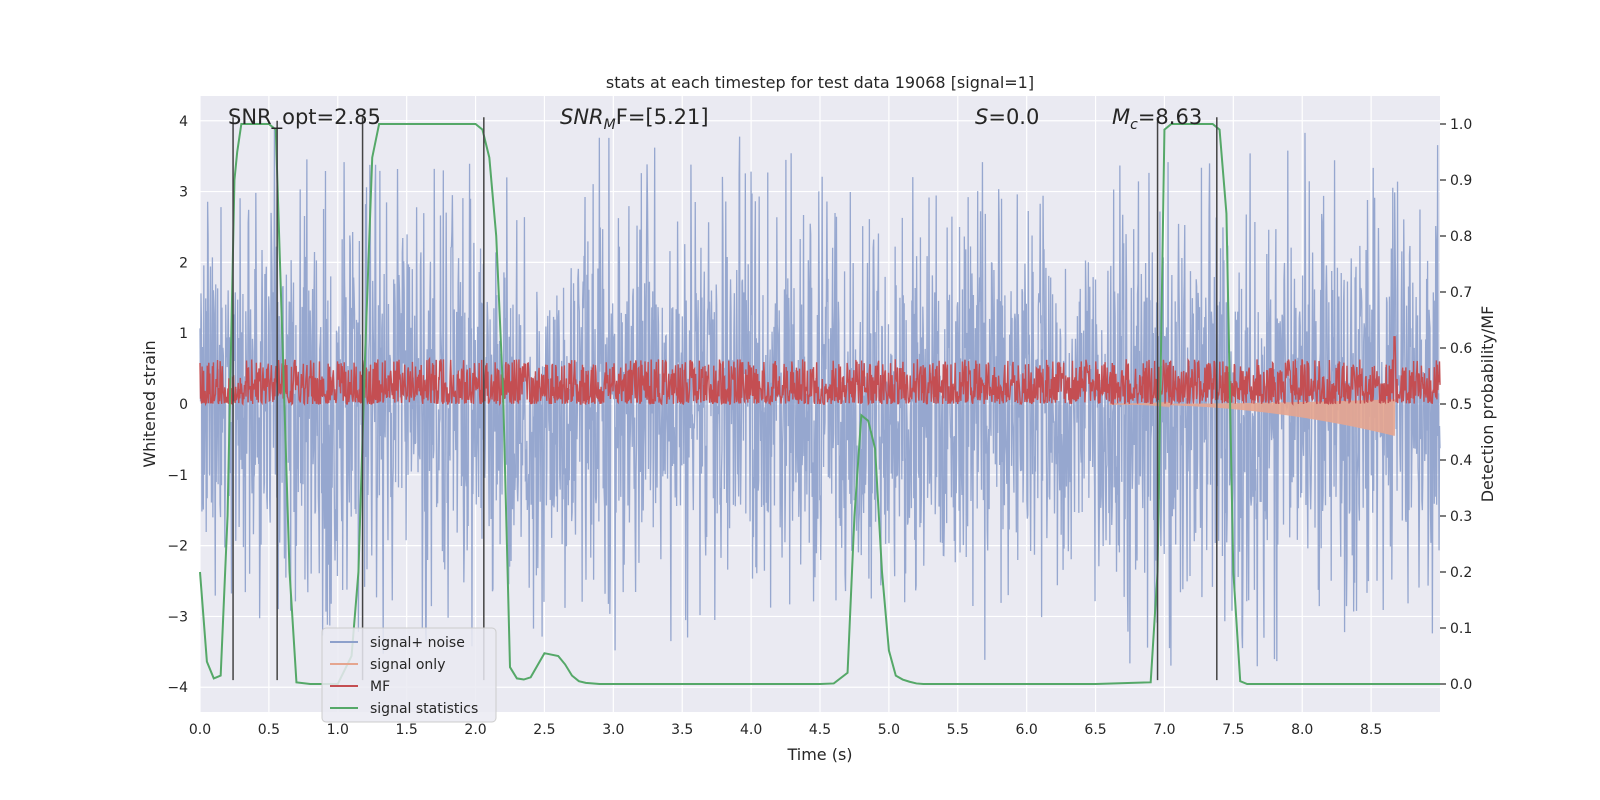 Image resolution: width=1600 pixels, height=800 pixels. Describe the element at coordinates (183, 263) in the screenshot. I see `y-left-tick-label: 2` at that location.